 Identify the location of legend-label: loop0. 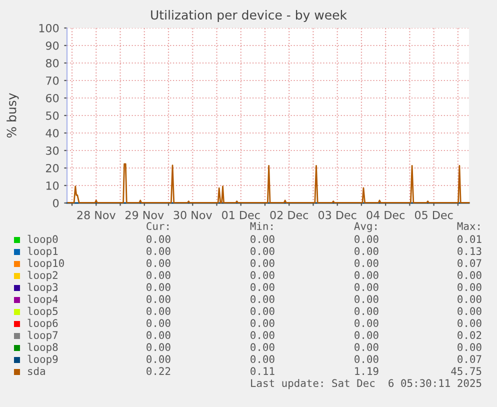
(43, 240).